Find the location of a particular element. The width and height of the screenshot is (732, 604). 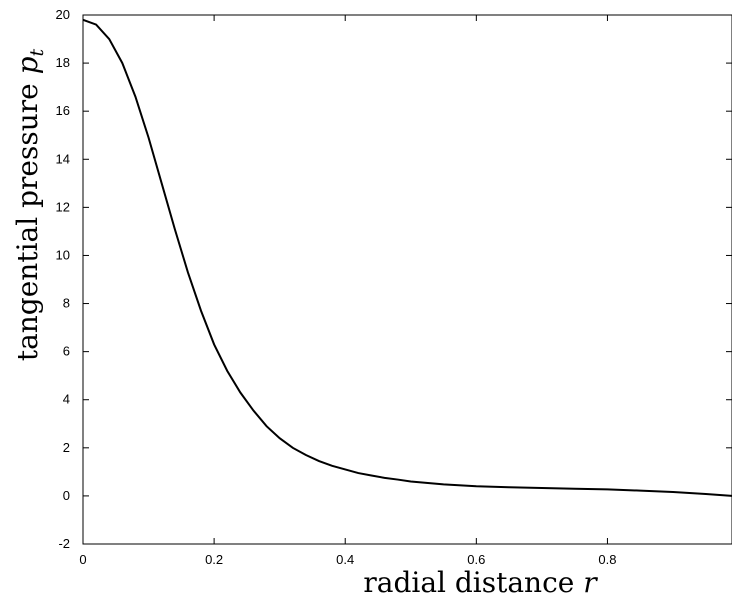

x-tick-label: 0 is located at coordinates (82, 559).